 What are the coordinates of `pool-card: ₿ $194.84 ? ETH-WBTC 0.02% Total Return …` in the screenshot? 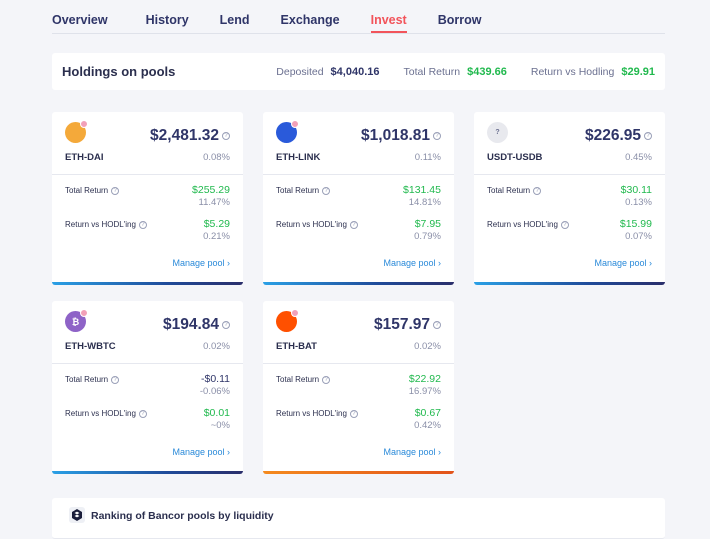 It's located at (147, 387).